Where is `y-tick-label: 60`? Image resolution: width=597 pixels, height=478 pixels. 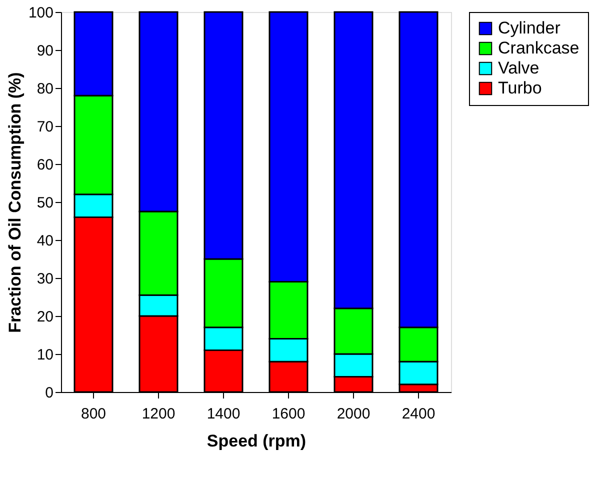 y-tick-label: 60 is located at coordinates (45, 165).